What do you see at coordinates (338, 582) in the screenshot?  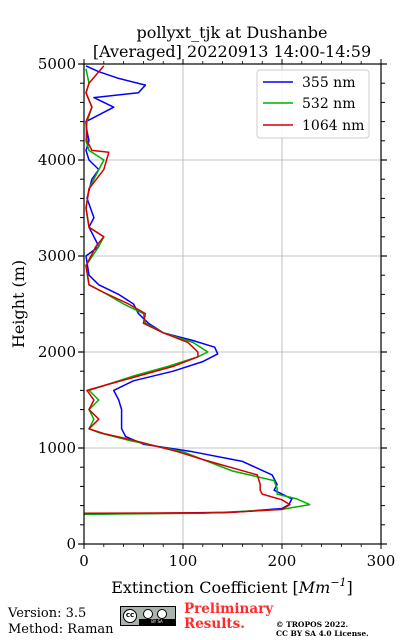 I see `x-axis-label-exponent: −1` at bounding box center [338, 582].